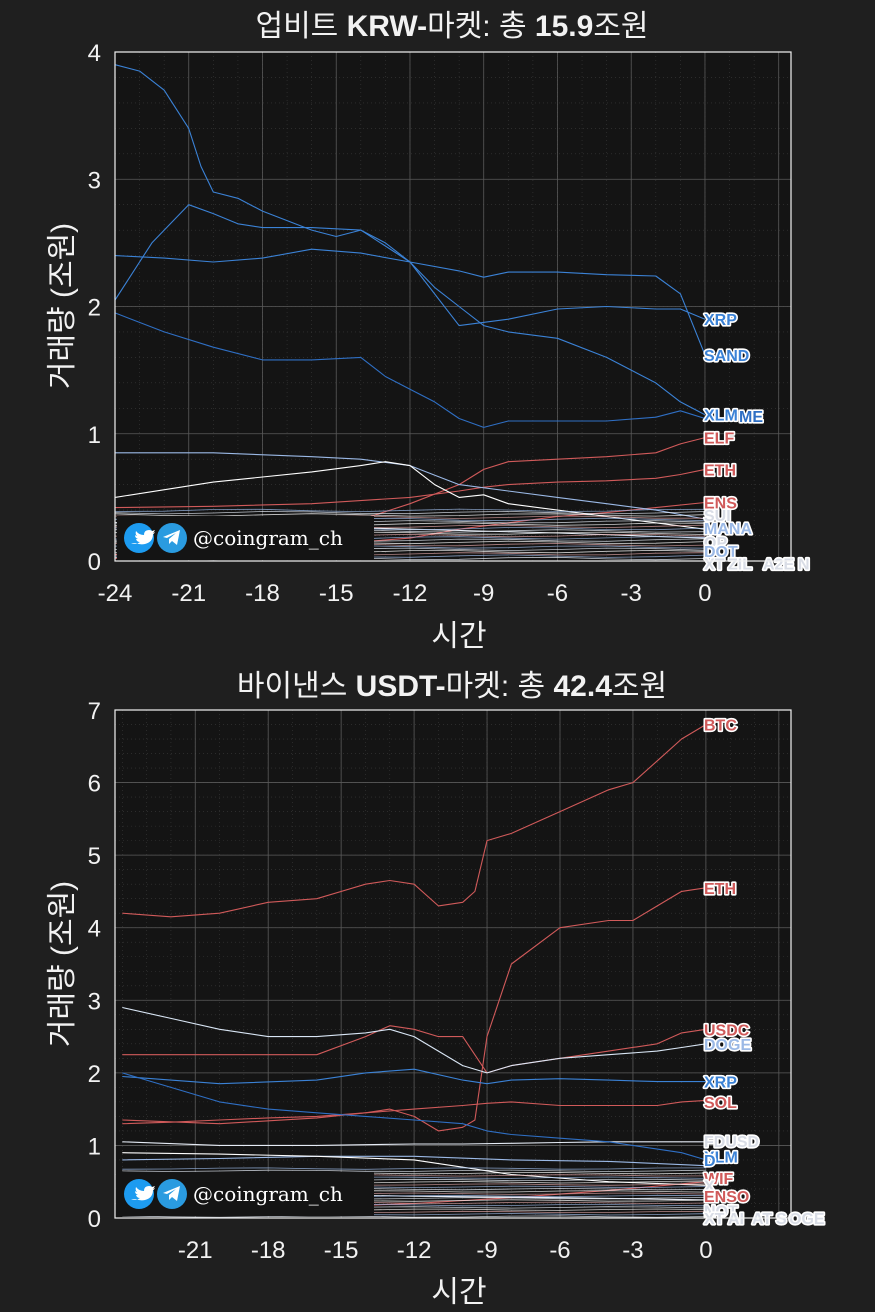 This screenshot has height=1312, width=875. I want to click on coin-label: BTC, so click(720, 726).